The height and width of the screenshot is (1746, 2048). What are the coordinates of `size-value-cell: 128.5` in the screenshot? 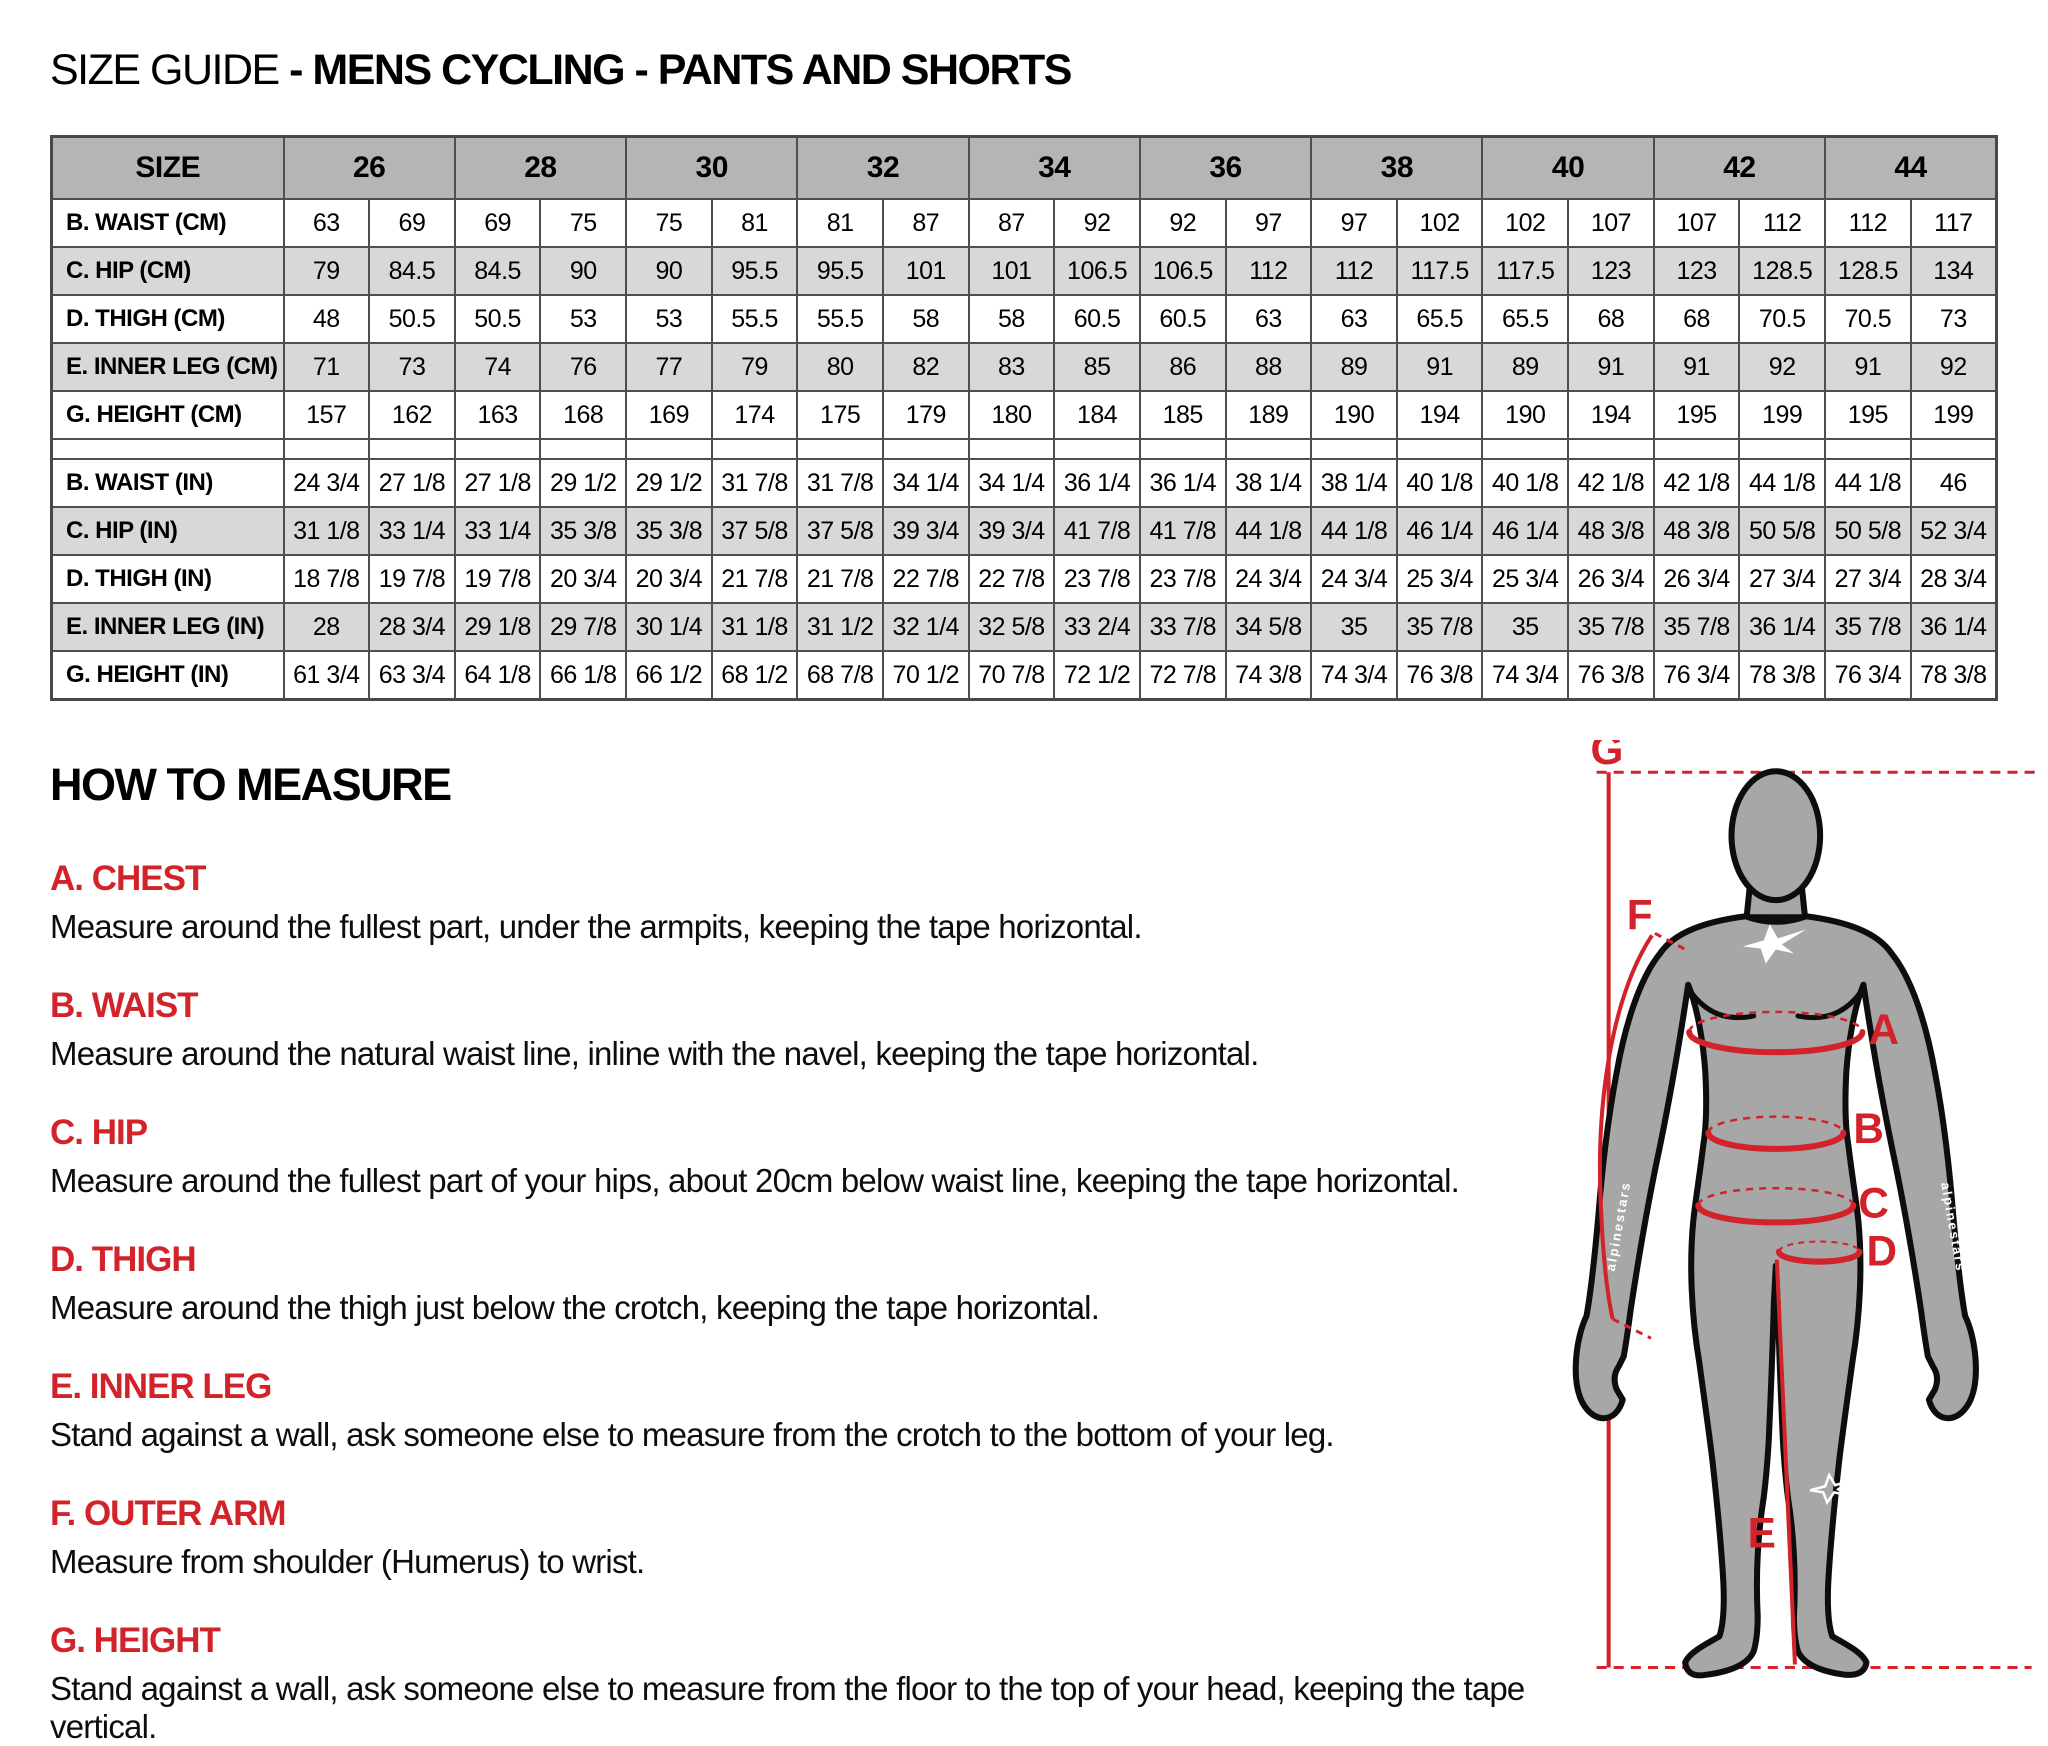 It's located at (1782, 271).